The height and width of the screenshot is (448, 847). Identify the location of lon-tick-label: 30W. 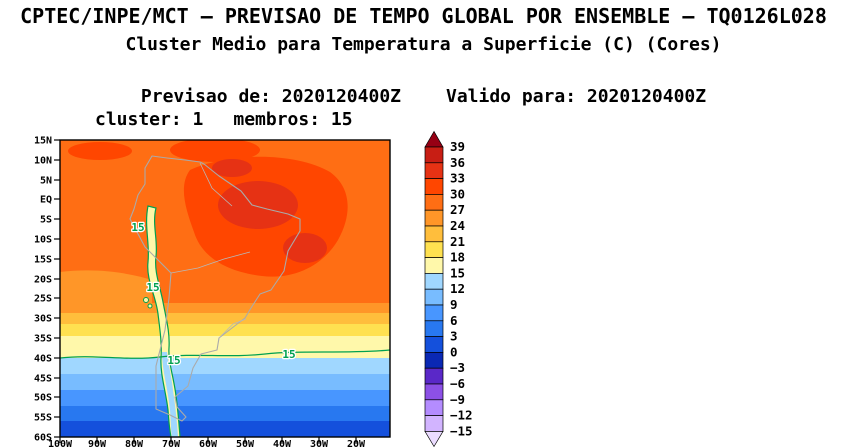
(319, 443).